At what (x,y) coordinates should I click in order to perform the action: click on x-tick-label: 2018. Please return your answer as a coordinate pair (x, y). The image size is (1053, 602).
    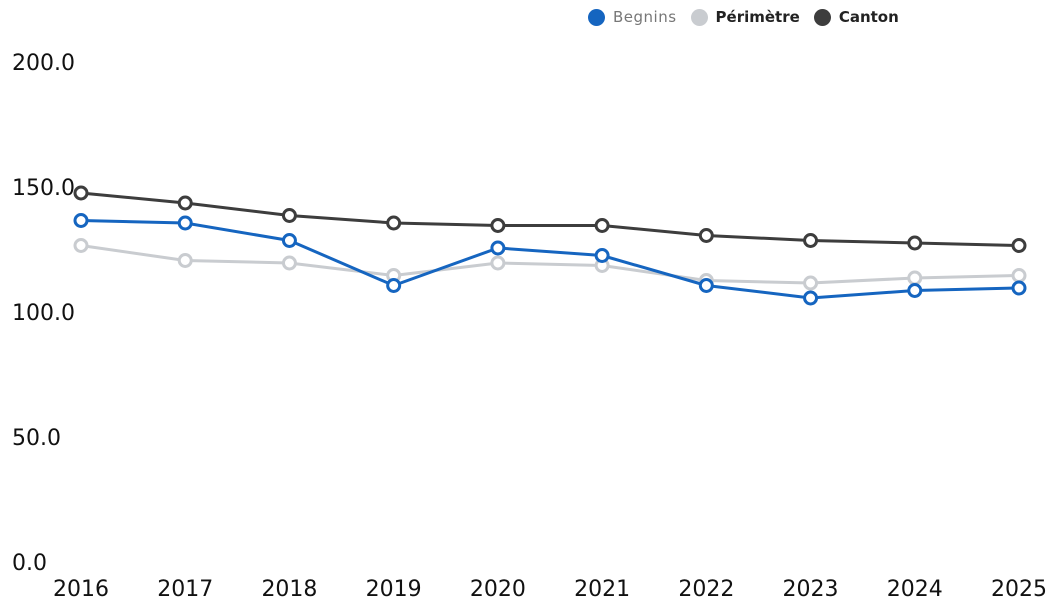
    Looking at the image, I should click on (289, 589).